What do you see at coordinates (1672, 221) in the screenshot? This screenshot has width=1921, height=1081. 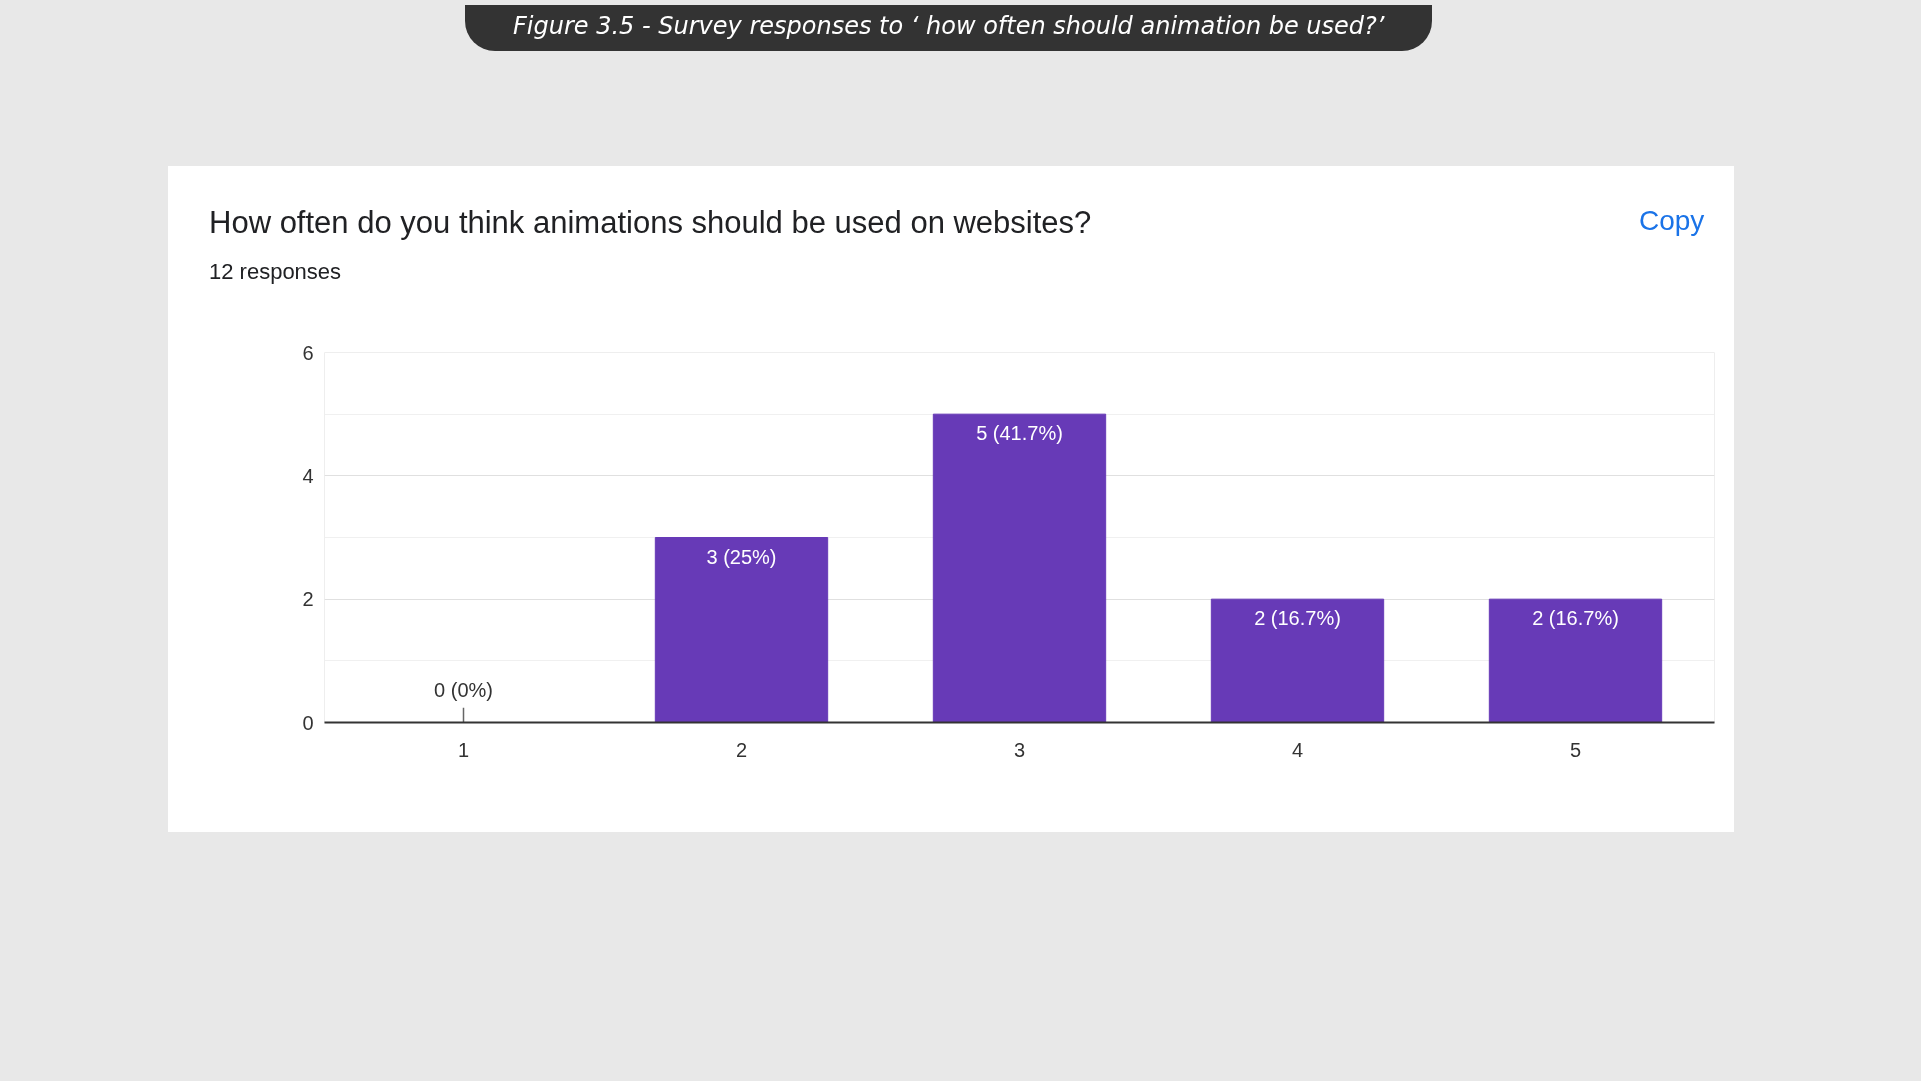 I see `text: Copy` at bounding box center [1672, 221].